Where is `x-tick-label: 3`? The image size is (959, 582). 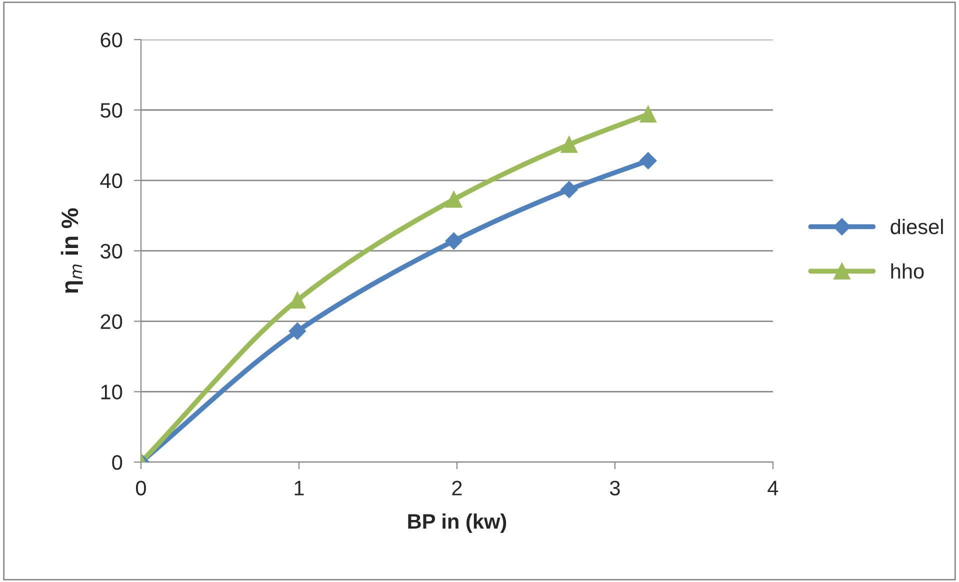 x-tick-label: 3 is located at coordinates (615, 488).